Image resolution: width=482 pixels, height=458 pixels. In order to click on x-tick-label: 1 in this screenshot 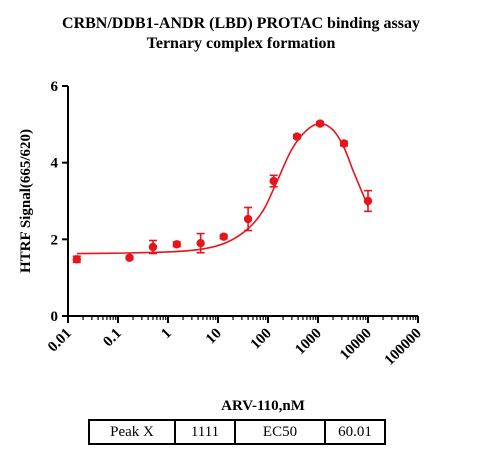, I will do `click(166, 334)`.